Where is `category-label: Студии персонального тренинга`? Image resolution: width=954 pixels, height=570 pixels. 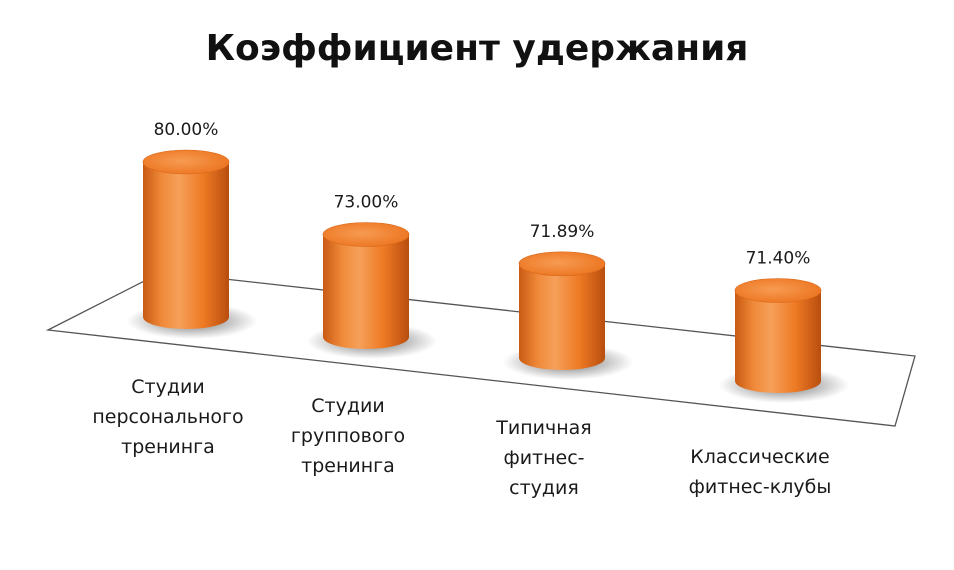
category-label: Студии персонального тренинга is located at coordinates (167, 417).